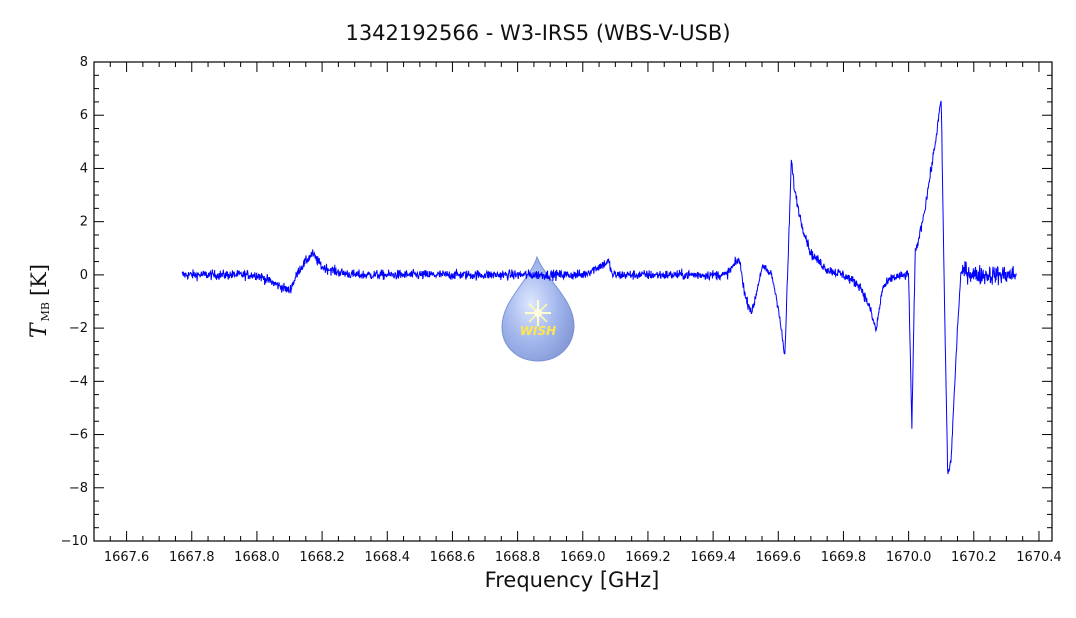 This screenshot has width=1076, height=618. Describe the element at coordinates (45, 311) in the screenshot. I see `y-axis-subscript: MB` at that location.